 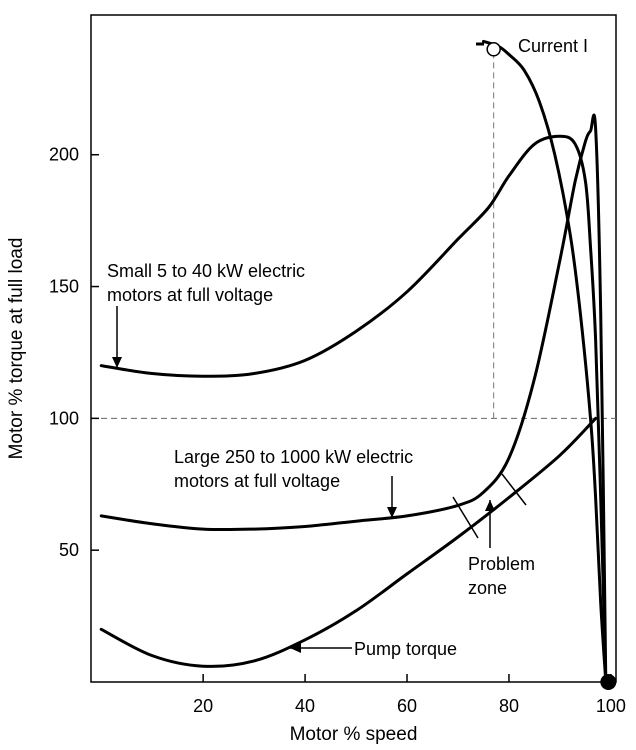 I want to click on annotation-problem-line-2: zone, so click(x=487, y=588).